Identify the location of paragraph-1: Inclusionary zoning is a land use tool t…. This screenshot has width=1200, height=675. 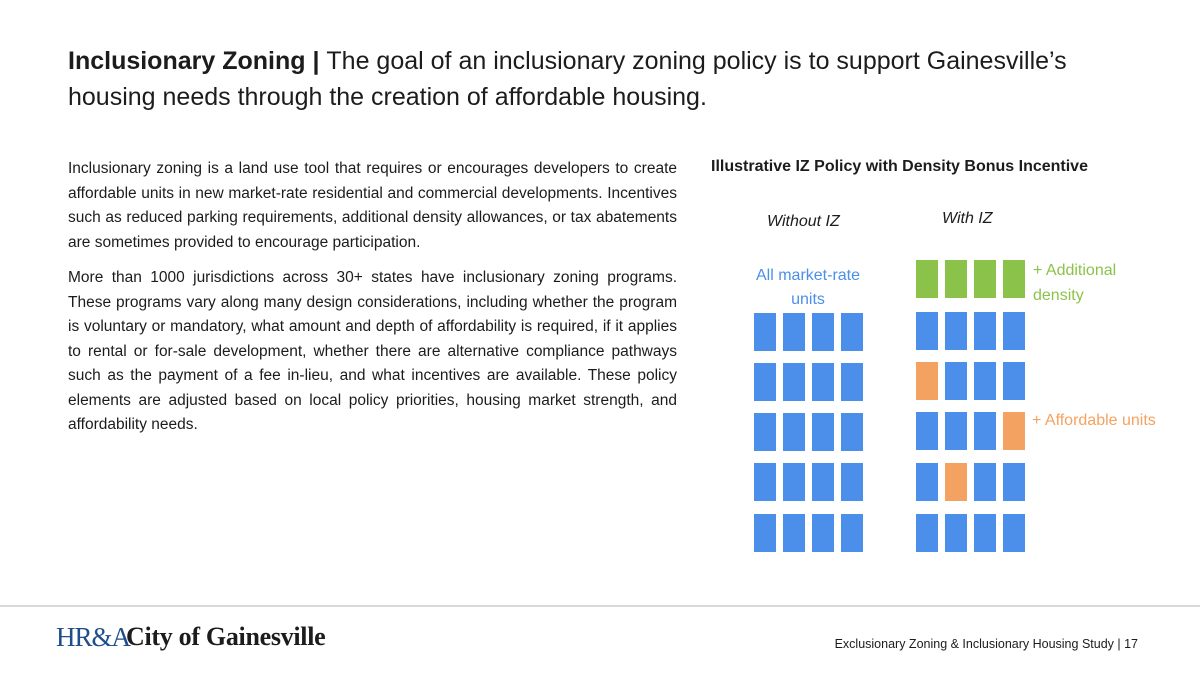
(372, 205).